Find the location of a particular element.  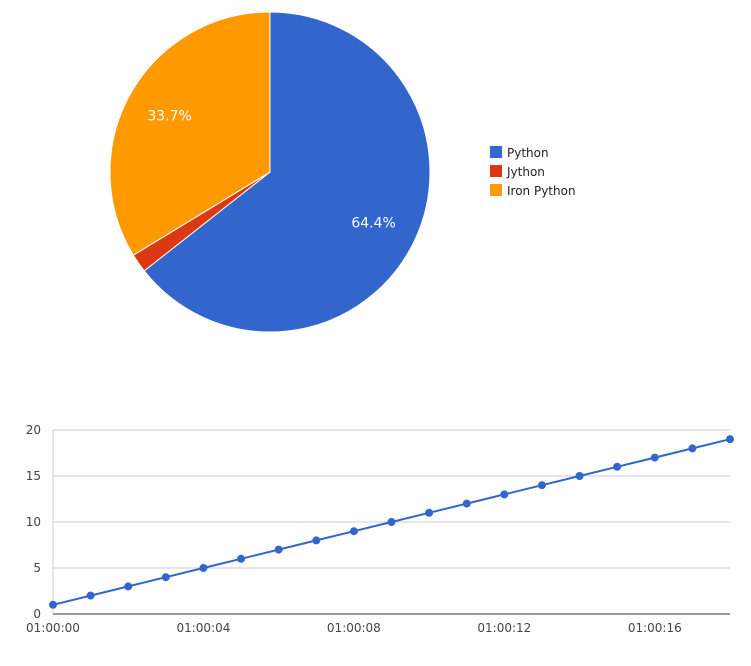

pie-slice-labels: 64.4% 33.7% is located at coordinates (271, 170).